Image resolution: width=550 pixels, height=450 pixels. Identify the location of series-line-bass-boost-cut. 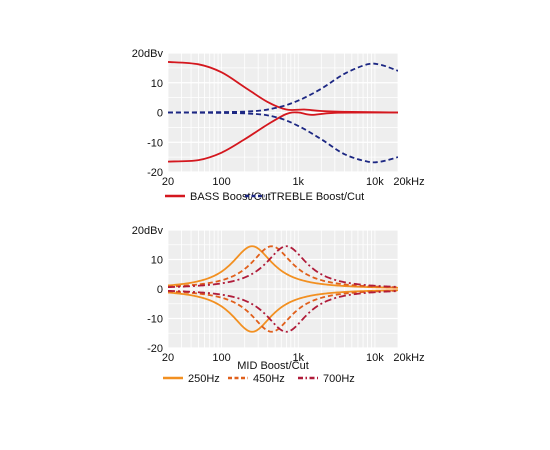
(283, 87).